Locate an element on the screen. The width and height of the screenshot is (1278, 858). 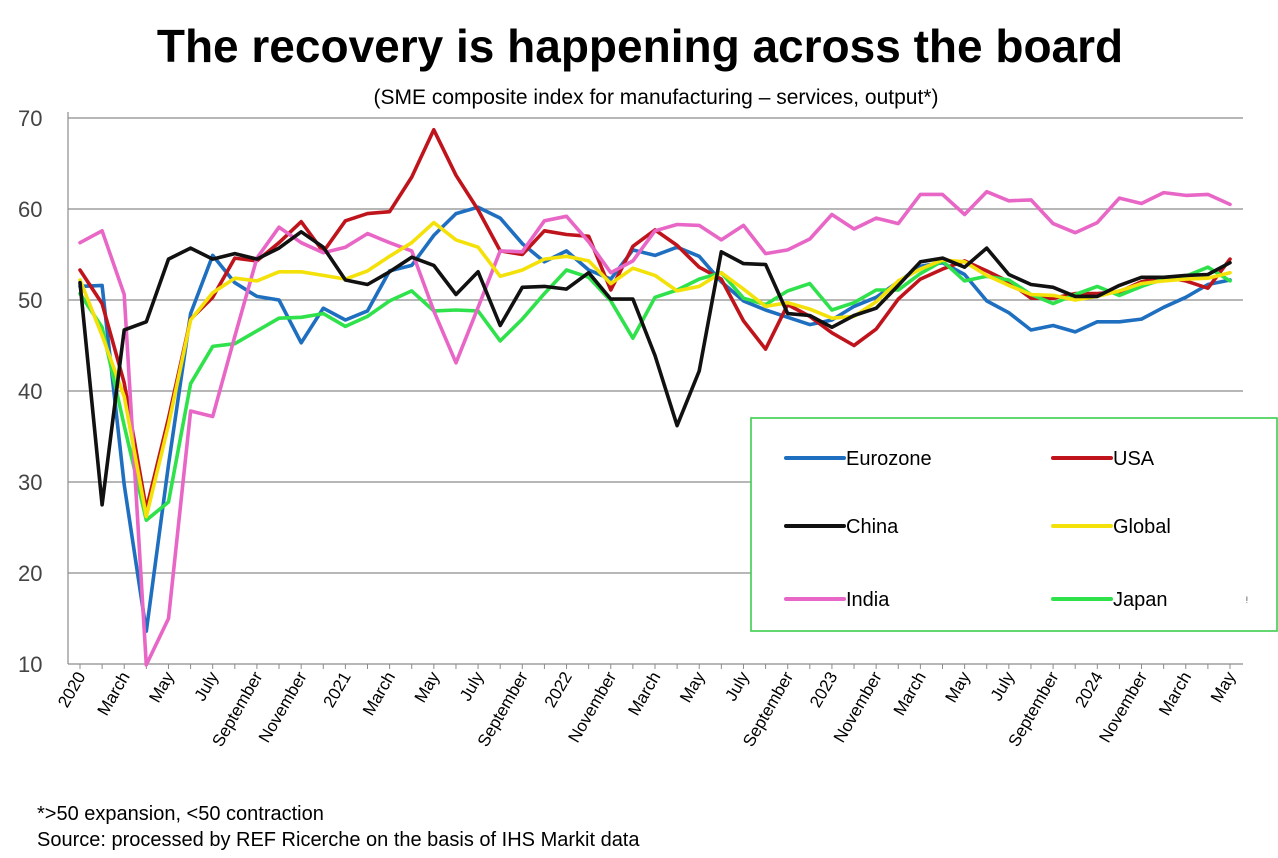
y-tick-label: 20 is located at coordinates (30, 573).